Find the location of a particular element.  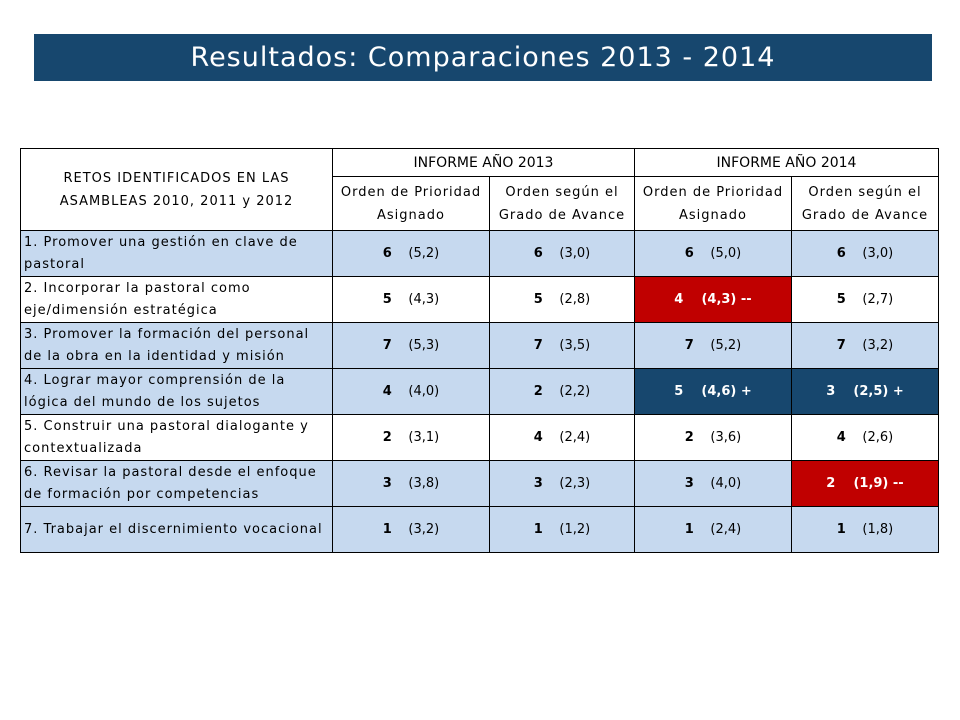

cell-avance-2014: 3 (2,5) + is located at coordinates (865, 391).